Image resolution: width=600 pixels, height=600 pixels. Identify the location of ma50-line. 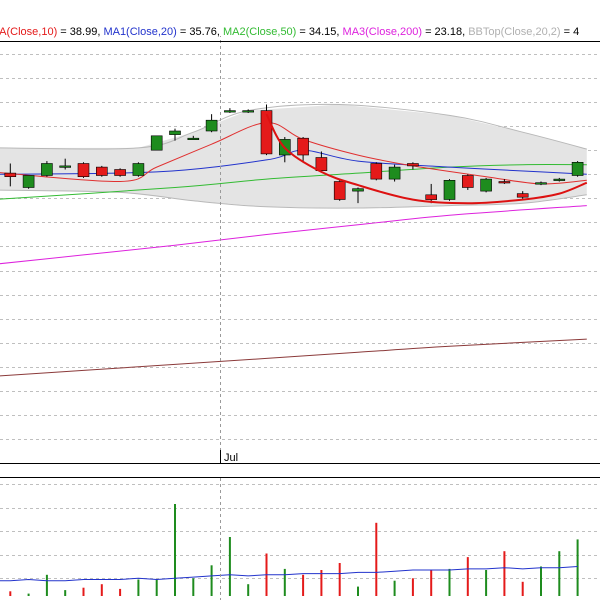
(293, 182).